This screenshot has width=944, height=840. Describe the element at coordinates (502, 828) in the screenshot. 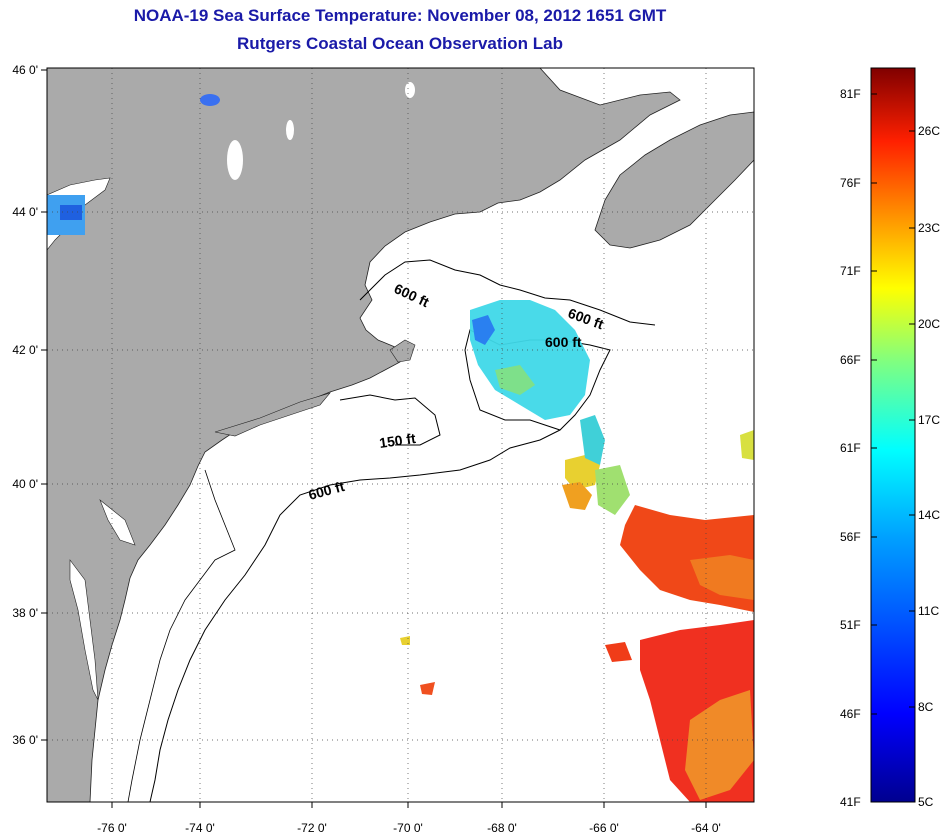

I see `lon-label-68: -68 0'` at that location.